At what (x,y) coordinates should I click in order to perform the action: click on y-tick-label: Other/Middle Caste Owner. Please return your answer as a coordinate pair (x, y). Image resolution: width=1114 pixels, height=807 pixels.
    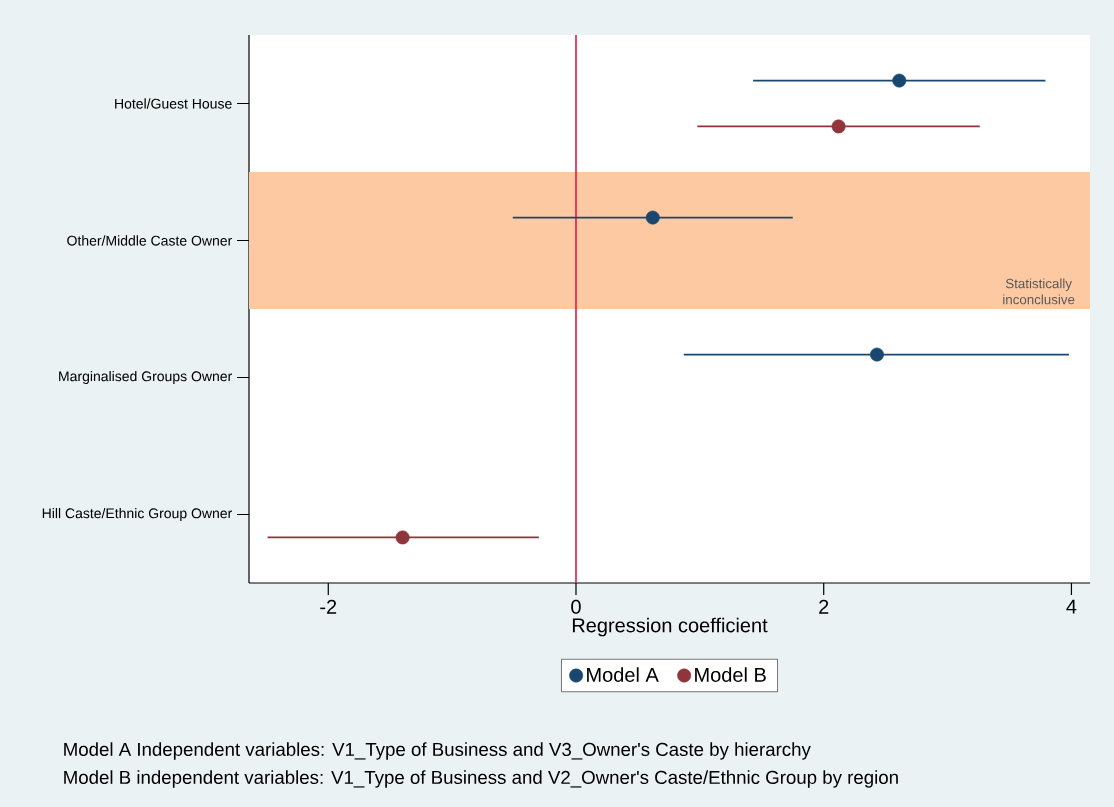
    Looking at the image, I should click on (150, 240).